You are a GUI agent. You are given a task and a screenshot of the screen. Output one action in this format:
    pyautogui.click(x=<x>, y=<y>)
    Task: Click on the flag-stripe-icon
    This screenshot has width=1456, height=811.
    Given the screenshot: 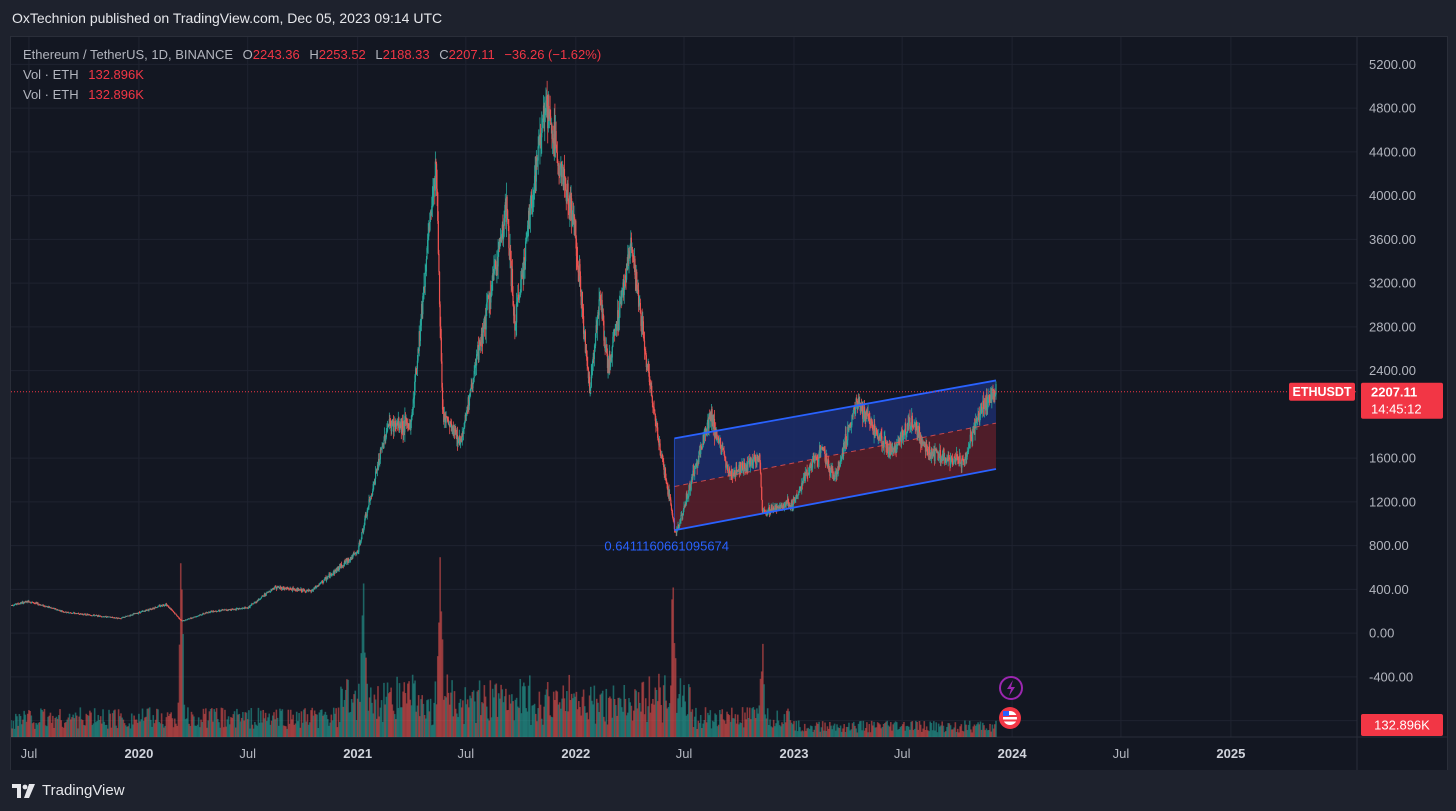 What is the action you would take?
    pyautogui.click(x=1010, y=720)
    